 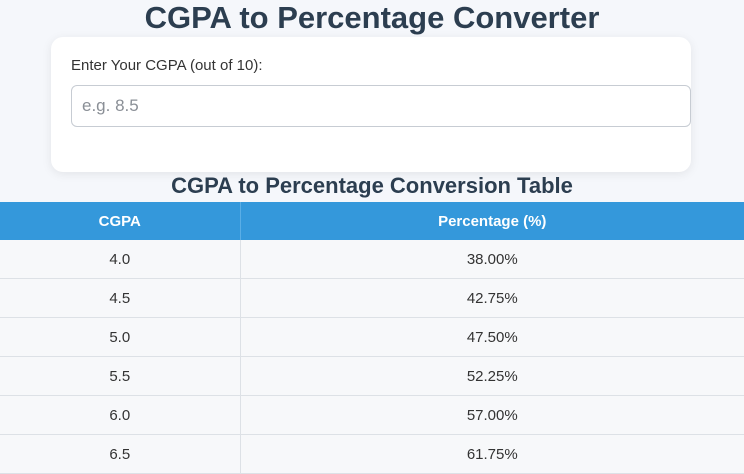 What do you see at coordinates (120, 259) in the screenshot?
I see `cgpa-cell: 4.0` at bounding box center [120, 259].